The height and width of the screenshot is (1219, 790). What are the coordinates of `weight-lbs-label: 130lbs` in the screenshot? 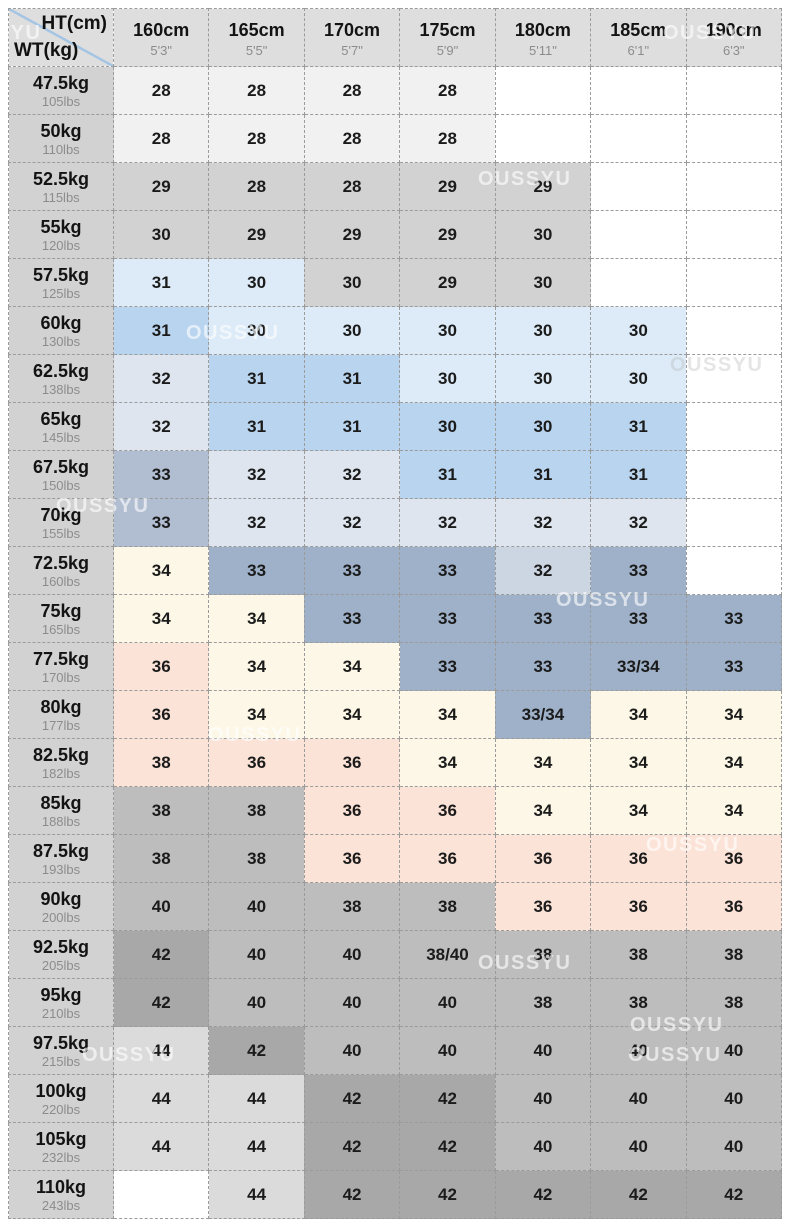 It's located at (61, 341).